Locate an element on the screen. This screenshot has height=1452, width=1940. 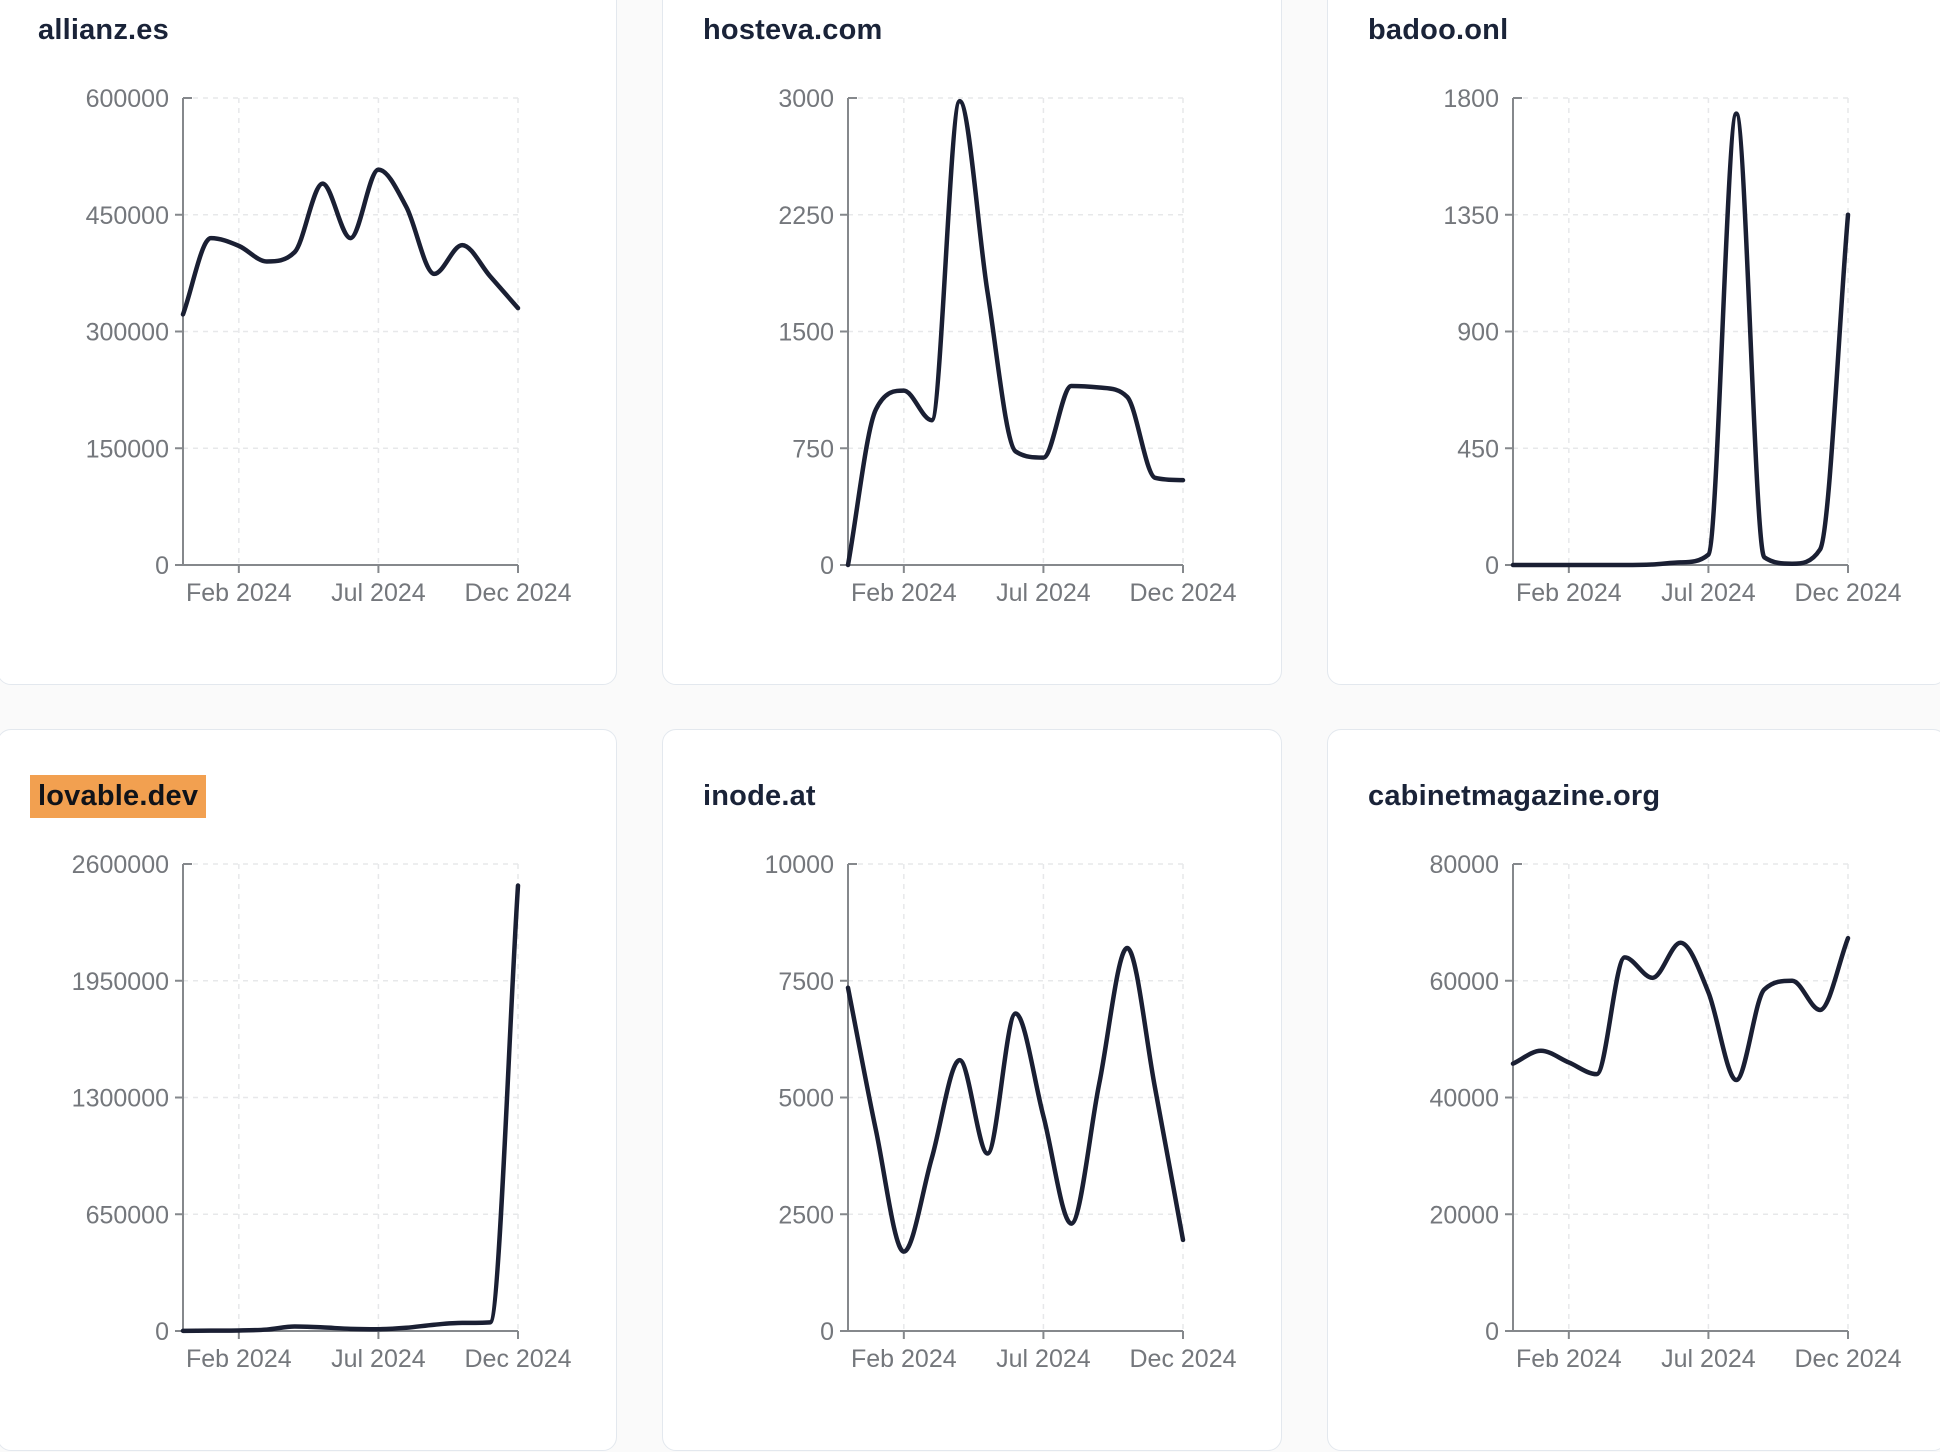
domain-title-label-highlighted: lovable.dev is located at coordinates (118, 796).